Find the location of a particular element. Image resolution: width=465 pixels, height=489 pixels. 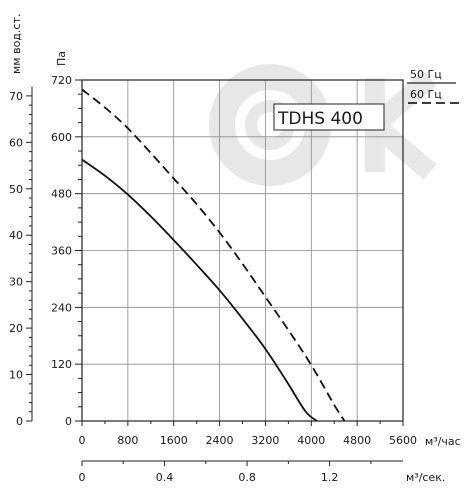

x2-tick-label: 0 is located at coordinates (82, 477).